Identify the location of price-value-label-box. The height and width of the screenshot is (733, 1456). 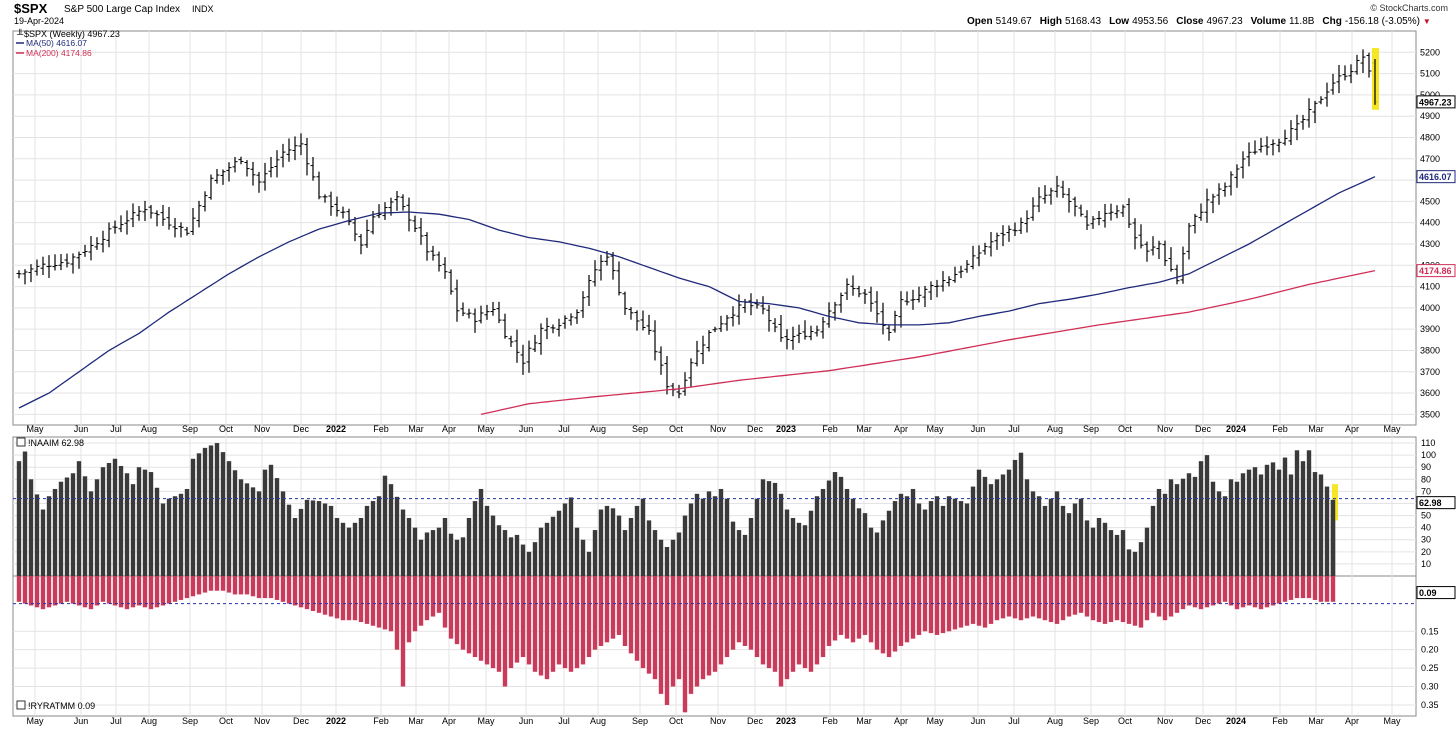
(1436, 102).